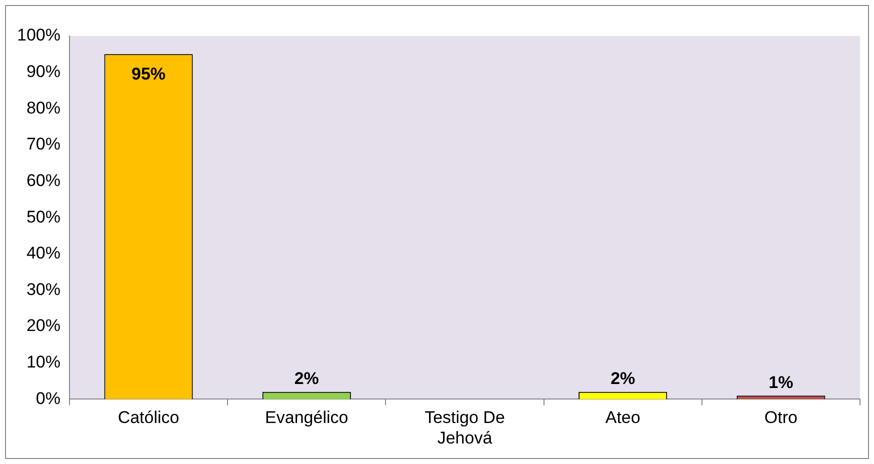 The image size is (874, 464). What do you see at coordinates (38, 35) in the screenshot?
I see `y-tick-label: 100%` at bounding box center [38, 35].